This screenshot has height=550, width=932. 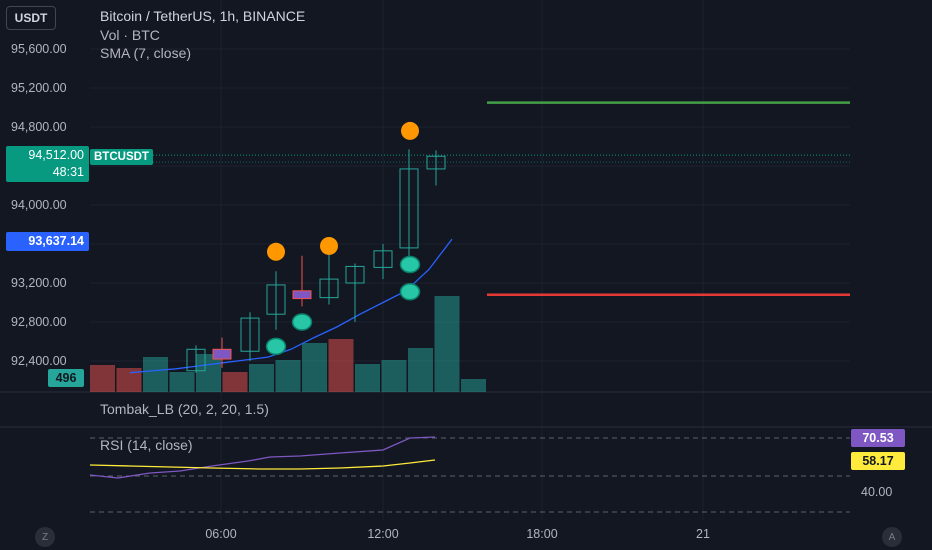 What do you see at coordinates (66, 378) in the screenshot?
I see `volume-badge: 496` at bounding box center [66, 378].